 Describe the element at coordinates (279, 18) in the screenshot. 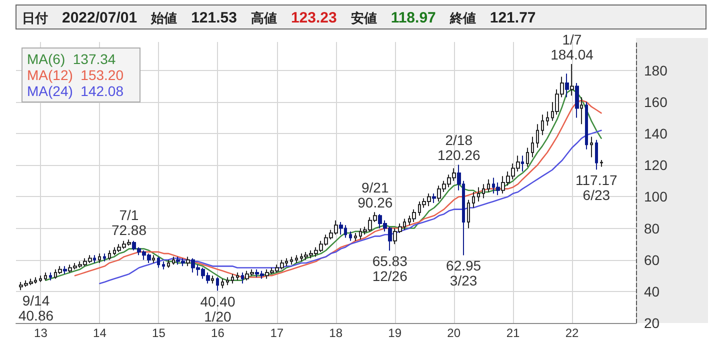

I see `chart-title: 日付 2022/07/01 始値 121.53 高値 123.23 安値 118.97 終値 121.77` at that location.